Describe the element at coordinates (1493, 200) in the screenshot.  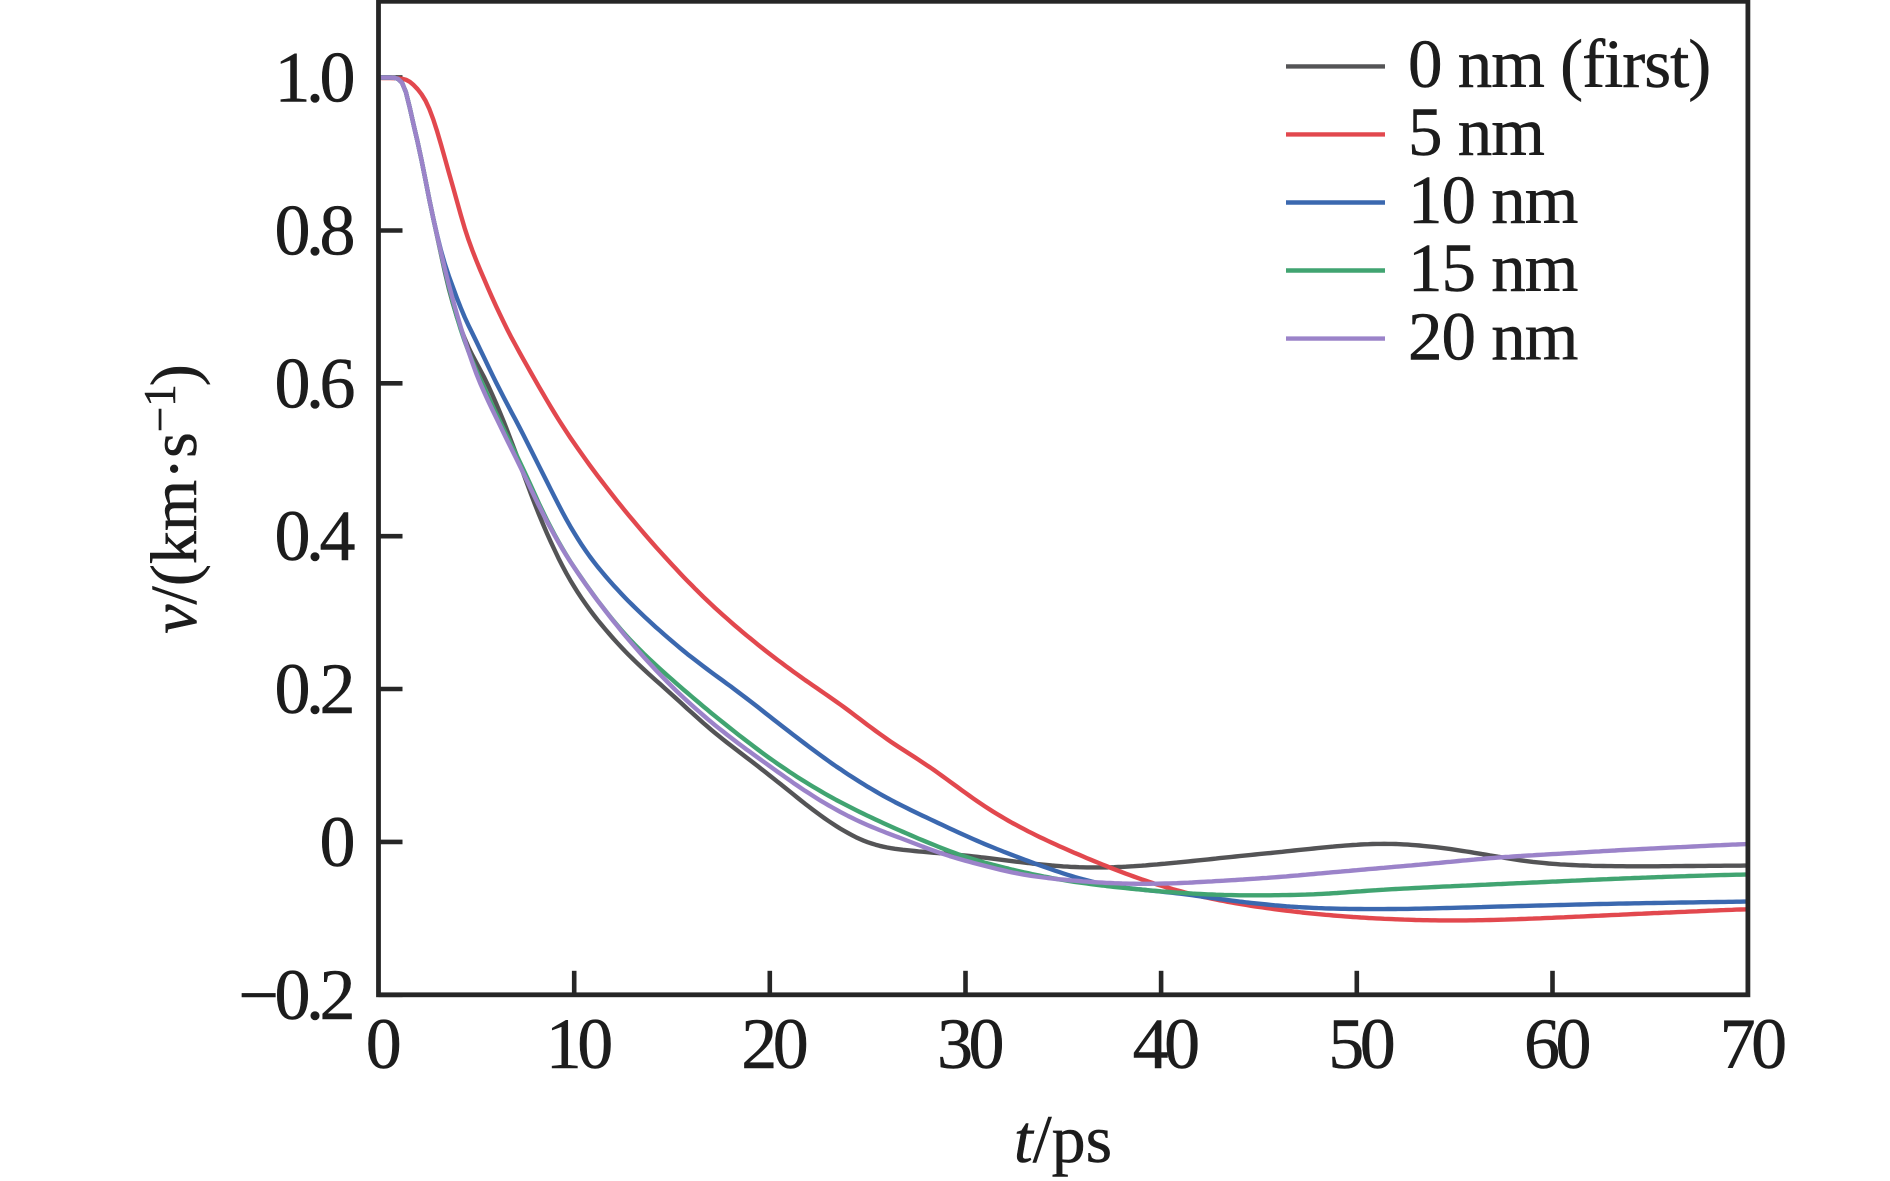
I see `svg-text: 10 nm` at that location.